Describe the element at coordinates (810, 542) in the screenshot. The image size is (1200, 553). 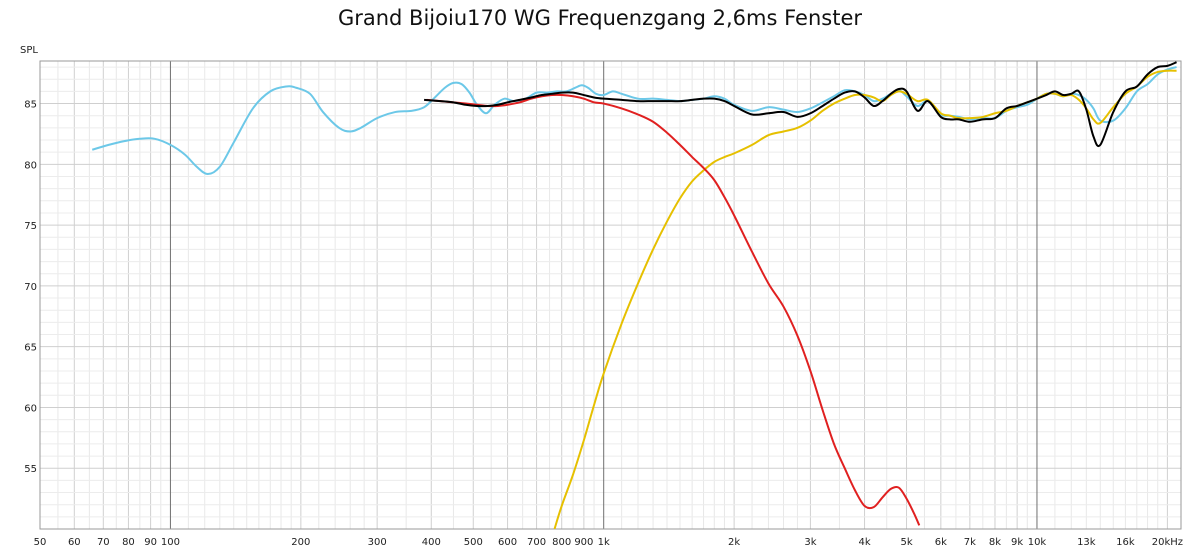
I see `x-tick-label: 3k` at that location.